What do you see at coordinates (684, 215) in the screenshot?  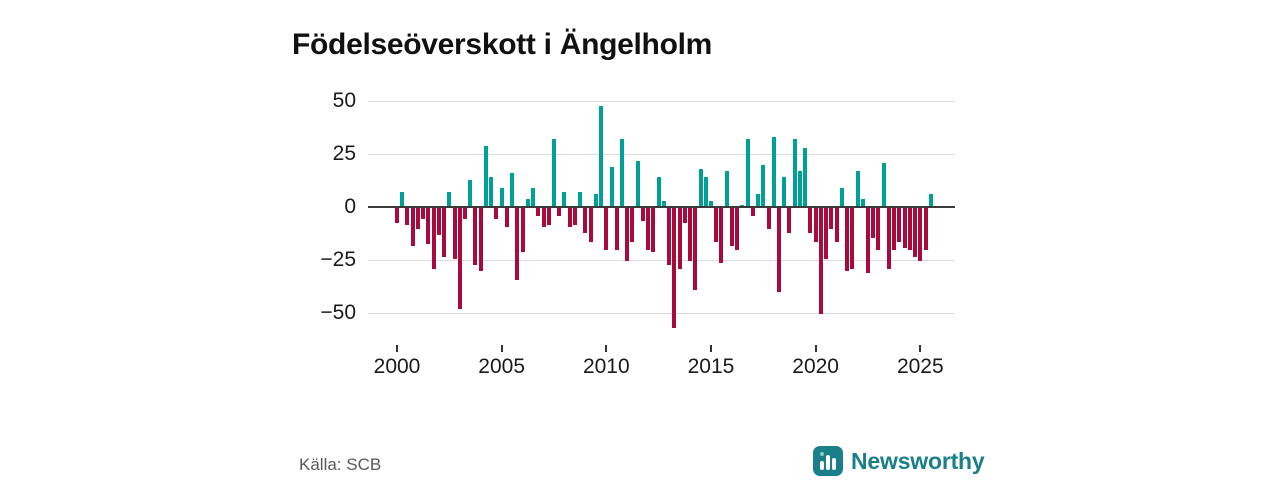 I see `bar-2013Q4` at bounding box center [684, 215].